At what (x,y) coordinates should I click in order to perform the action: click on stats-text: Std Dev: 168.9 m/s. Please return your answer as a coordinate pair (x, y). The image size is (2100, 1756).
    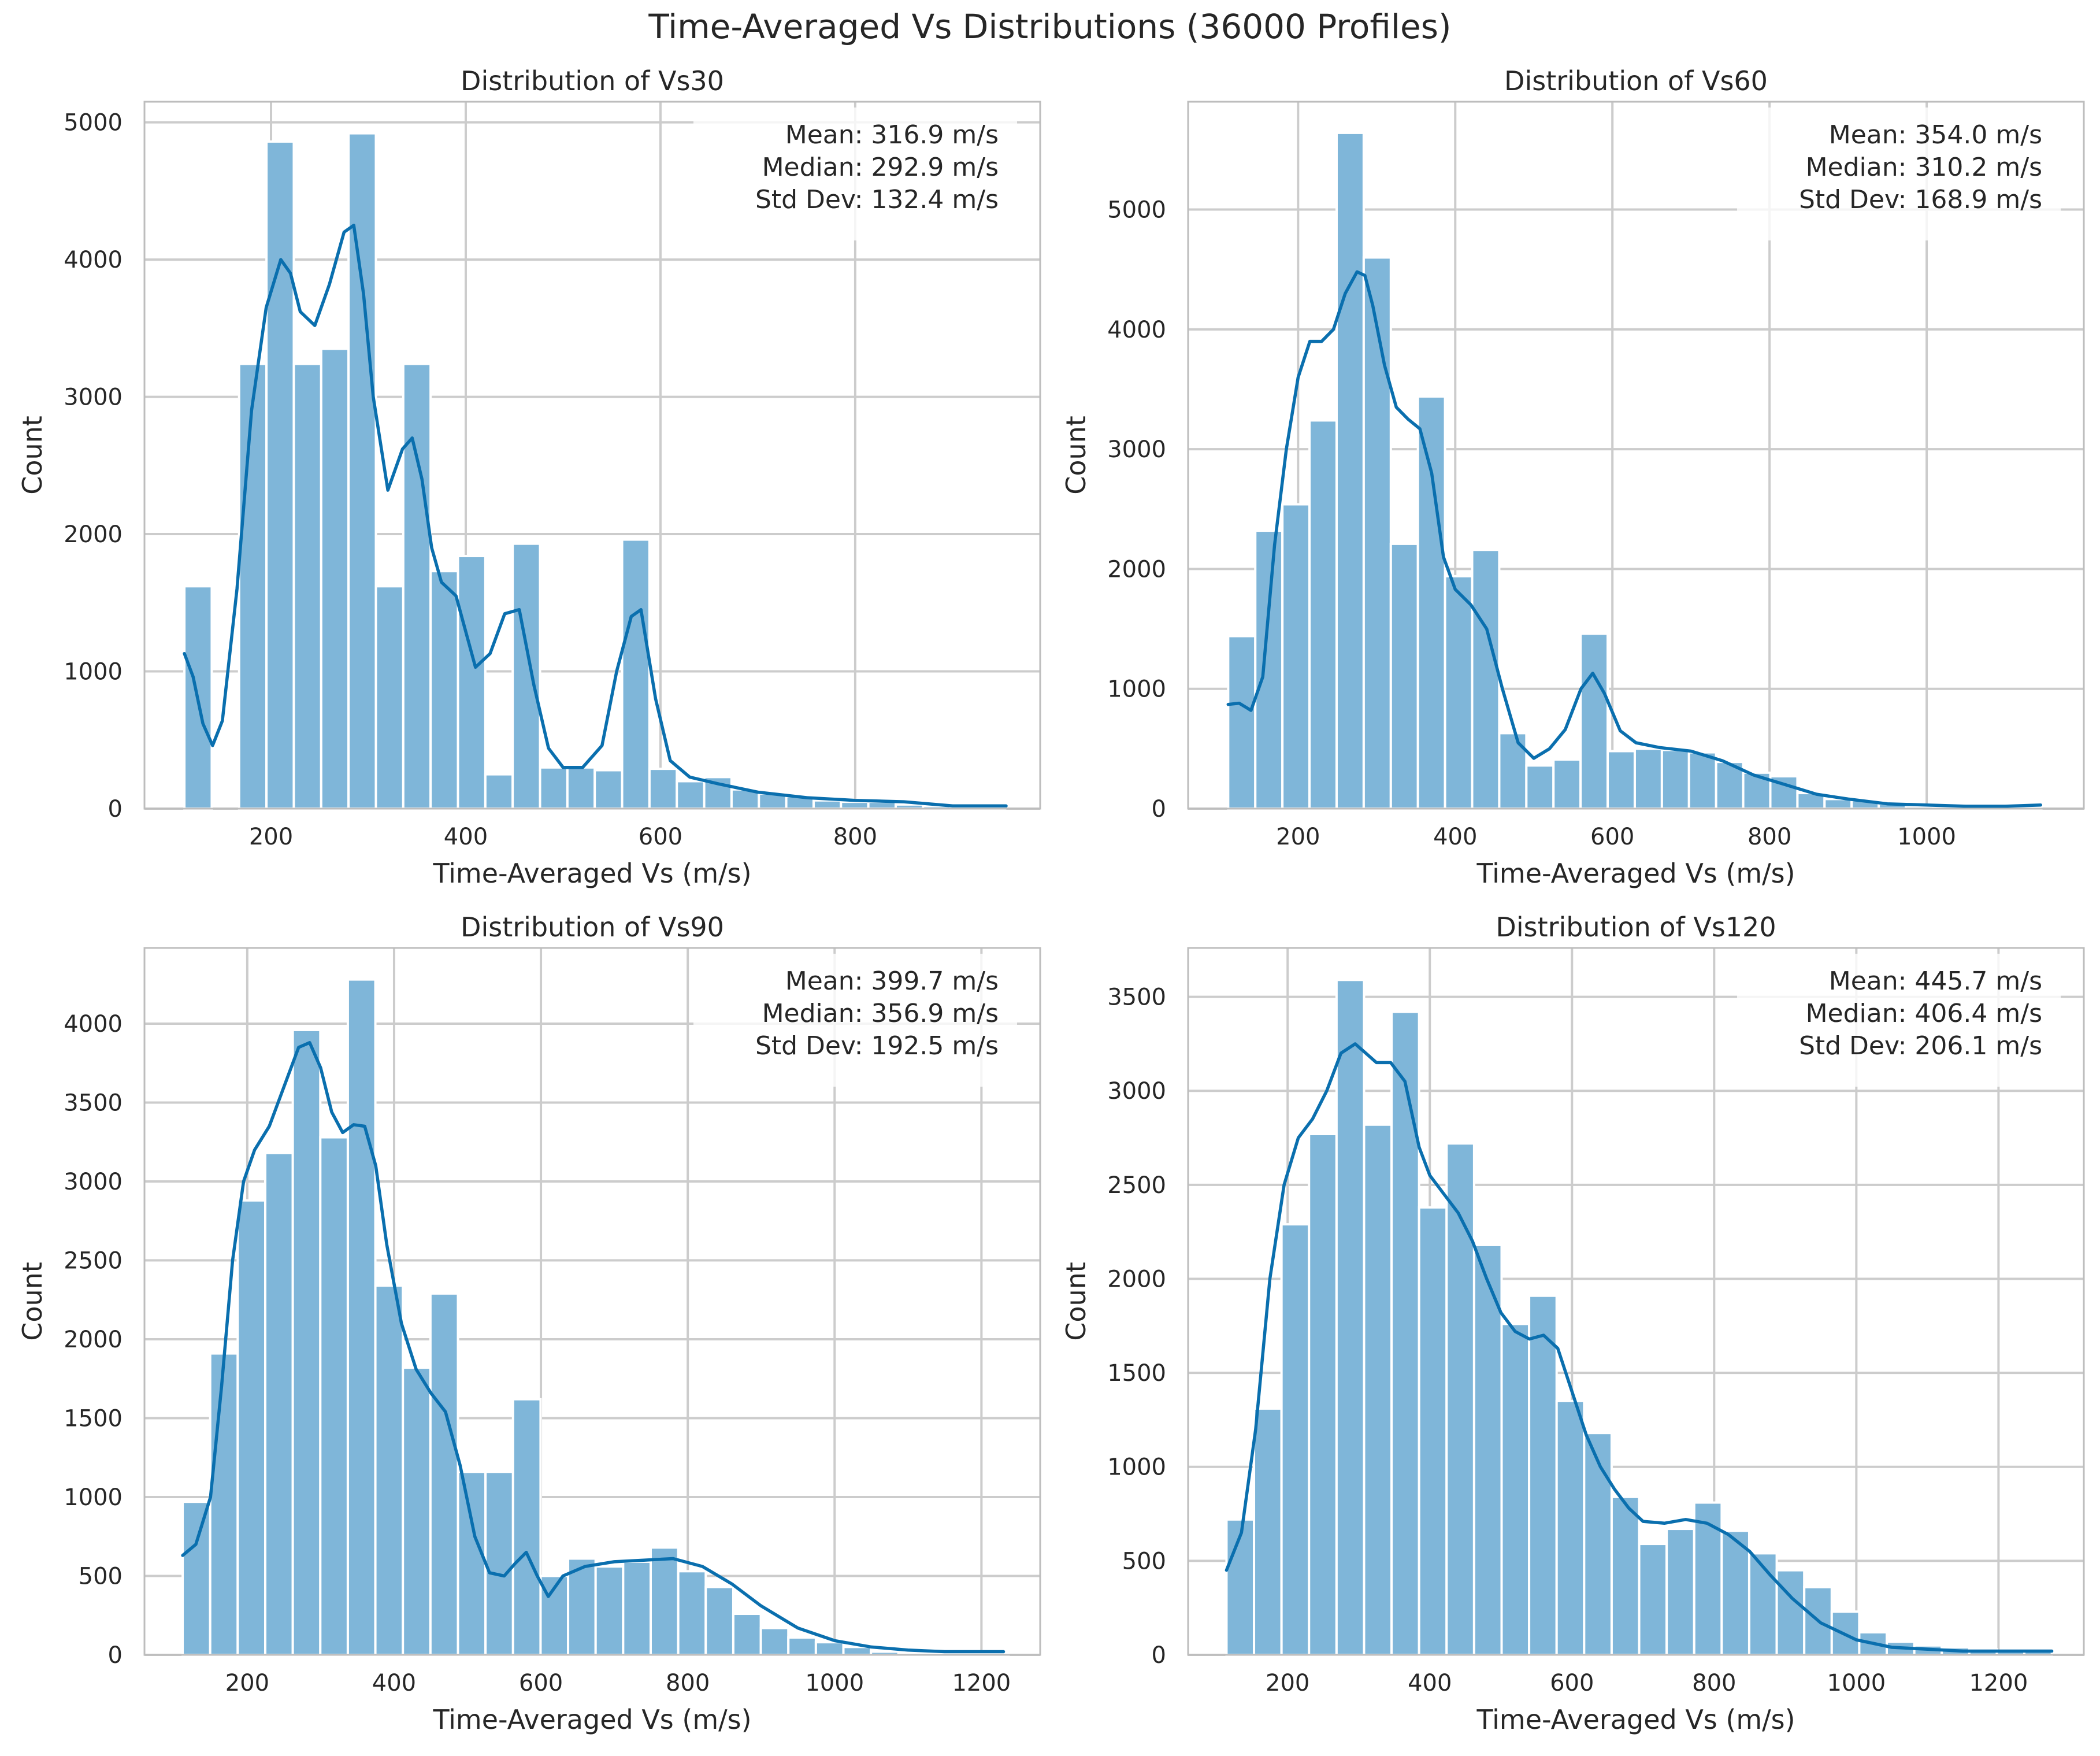
    Looking at the image, I should click on (1921, 200).